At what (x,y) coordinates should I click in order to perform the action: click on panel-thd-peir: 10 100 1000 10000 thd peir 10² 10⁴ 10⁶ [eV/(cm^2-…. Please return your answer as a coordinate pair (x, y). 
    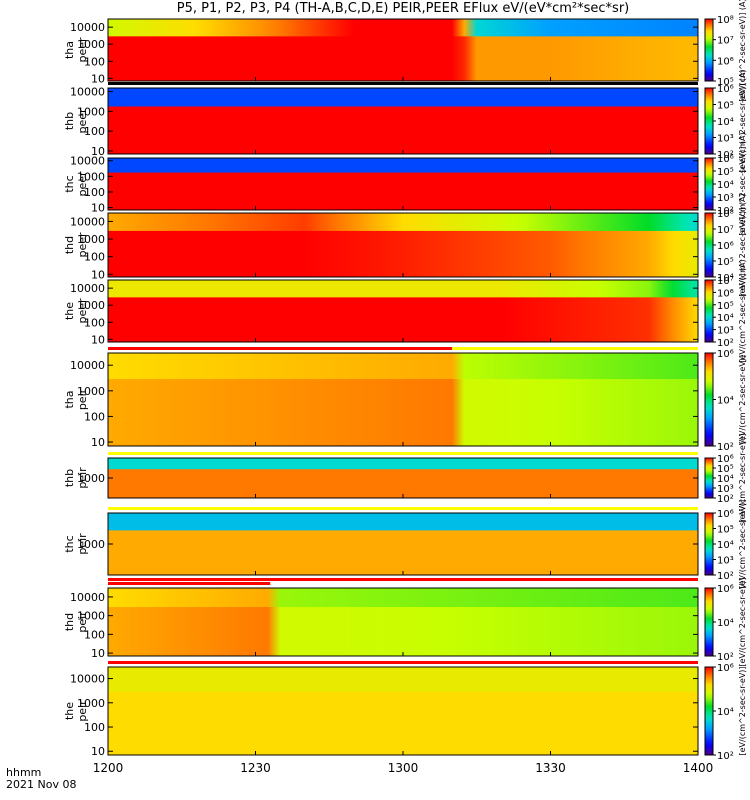
    Looking at the image, I should click on (405, 621).